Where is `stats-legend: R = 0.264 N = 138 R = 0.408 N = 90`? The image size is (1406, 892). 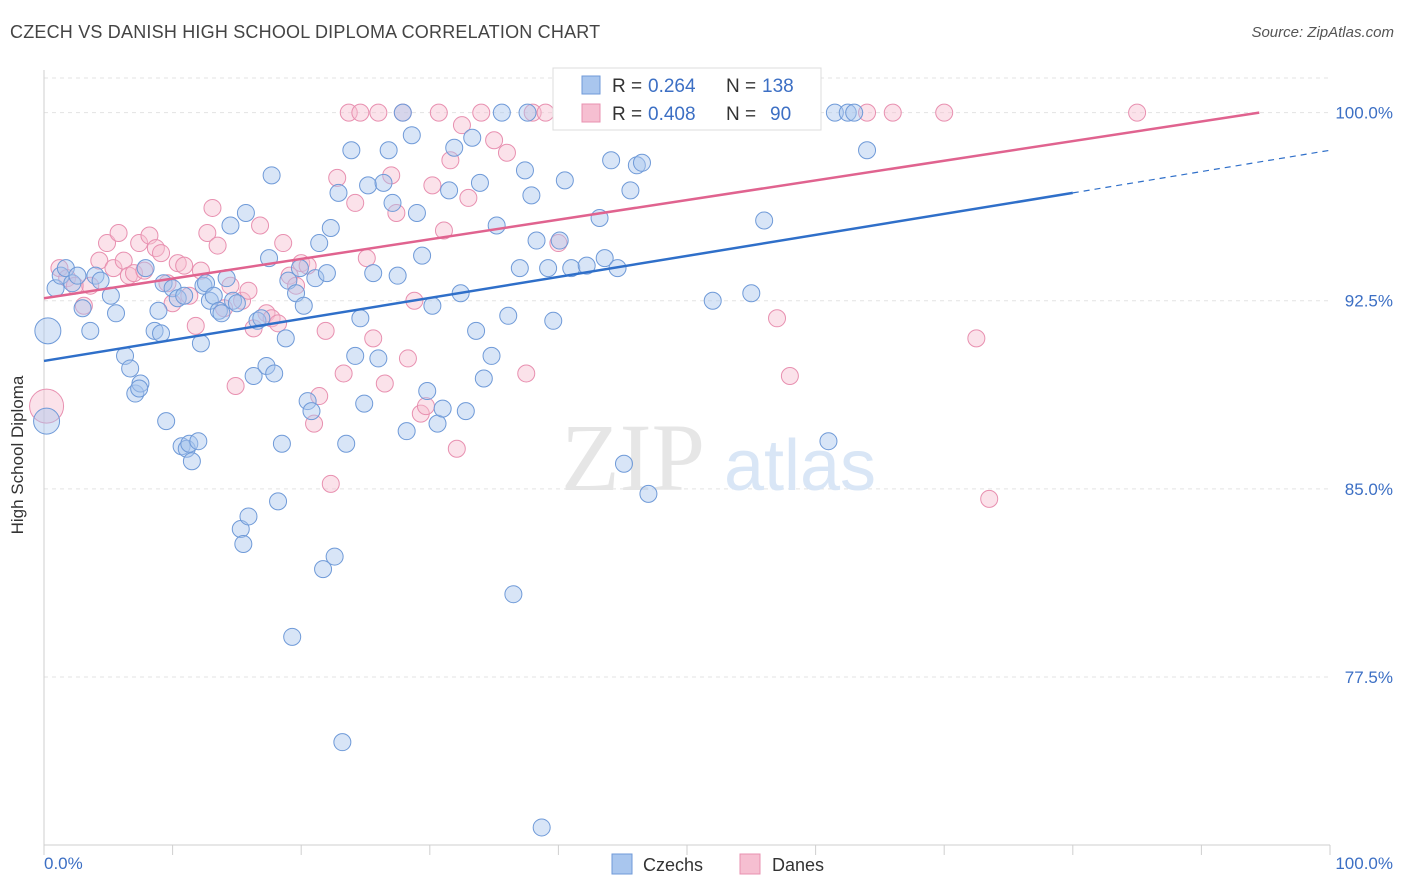 stats-legend: R = 0.264 N = 138 R = 0.408 N = 90 is located at coordinates (687, 99).